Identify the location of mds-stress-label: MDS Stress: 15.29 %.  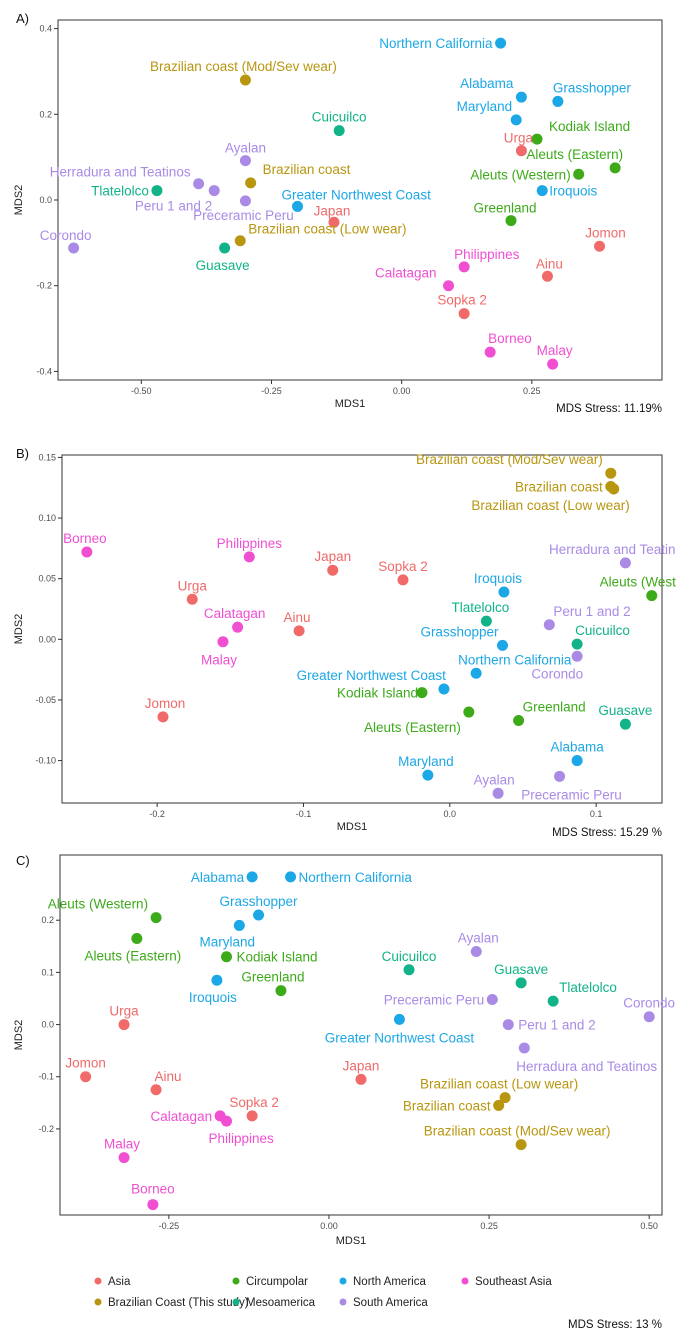
(607, 833).